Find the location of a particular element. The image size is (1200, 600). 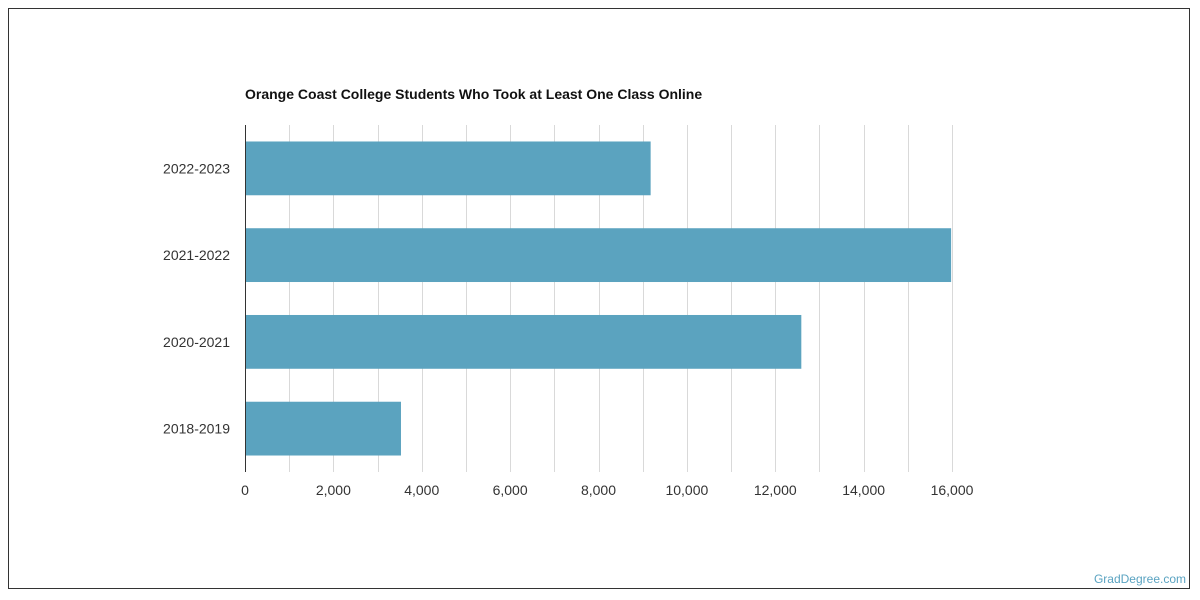

x-tick-label: 0 is located at coordinates (245, 490).